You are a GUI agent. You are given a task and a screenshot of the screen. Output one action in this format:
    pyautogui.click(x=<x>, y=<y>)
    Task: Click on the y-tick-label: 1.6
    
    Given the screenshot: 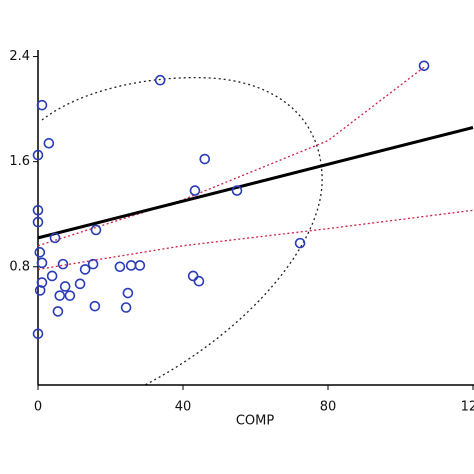 What is the action you would take?
    pyautogui.click(x=19, y=161)
    